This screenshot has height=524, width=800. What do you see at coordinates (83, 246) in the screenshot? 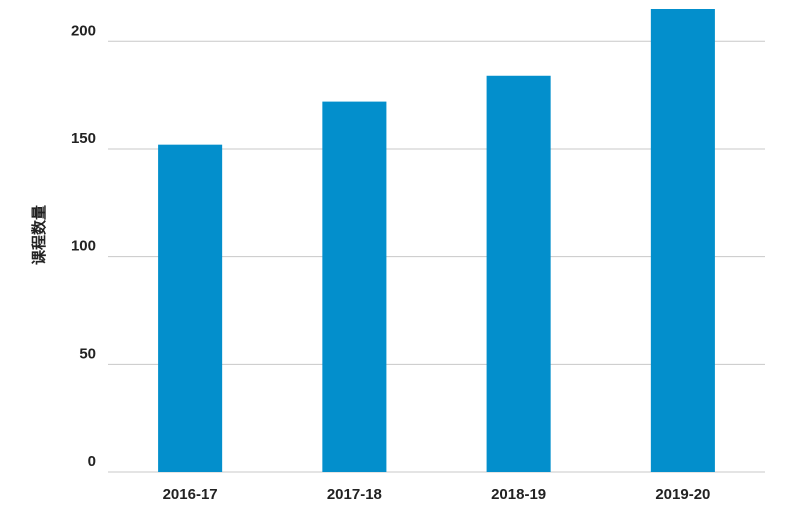
I see `y-tick-label: 100` at bounding box center [83, 246].